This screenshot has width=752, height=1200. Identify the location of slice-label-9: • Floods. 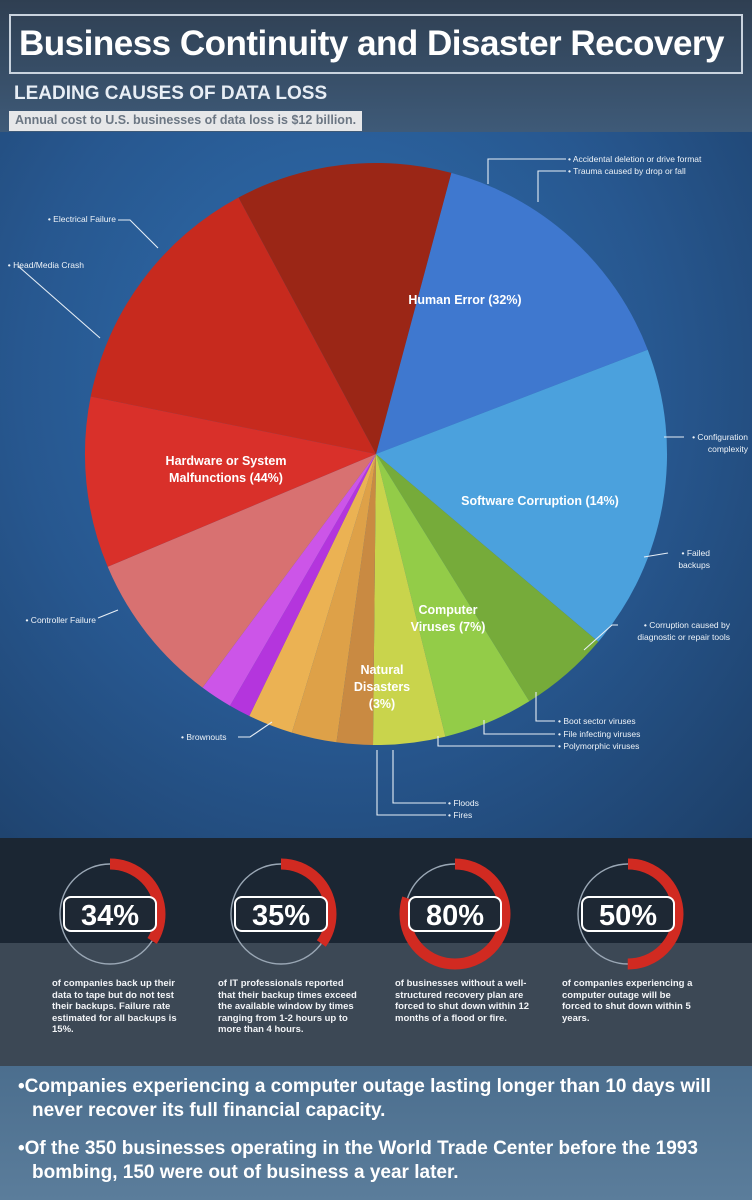
(463, 803).